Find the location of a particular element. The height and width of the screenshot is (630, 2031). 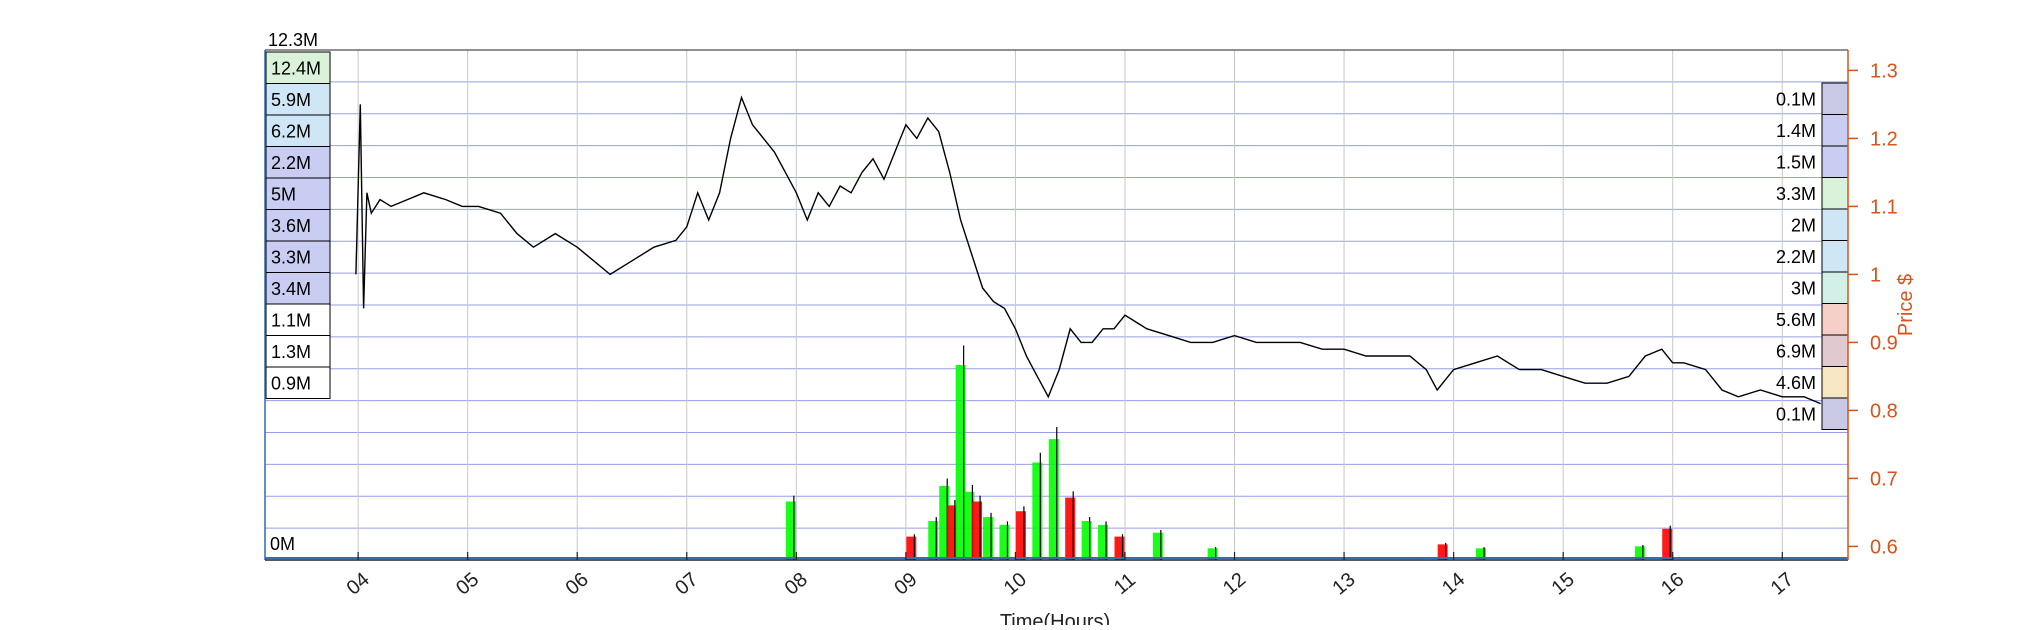

volume-profile-left-row: 12.4M is located at coordinates (298, 67).